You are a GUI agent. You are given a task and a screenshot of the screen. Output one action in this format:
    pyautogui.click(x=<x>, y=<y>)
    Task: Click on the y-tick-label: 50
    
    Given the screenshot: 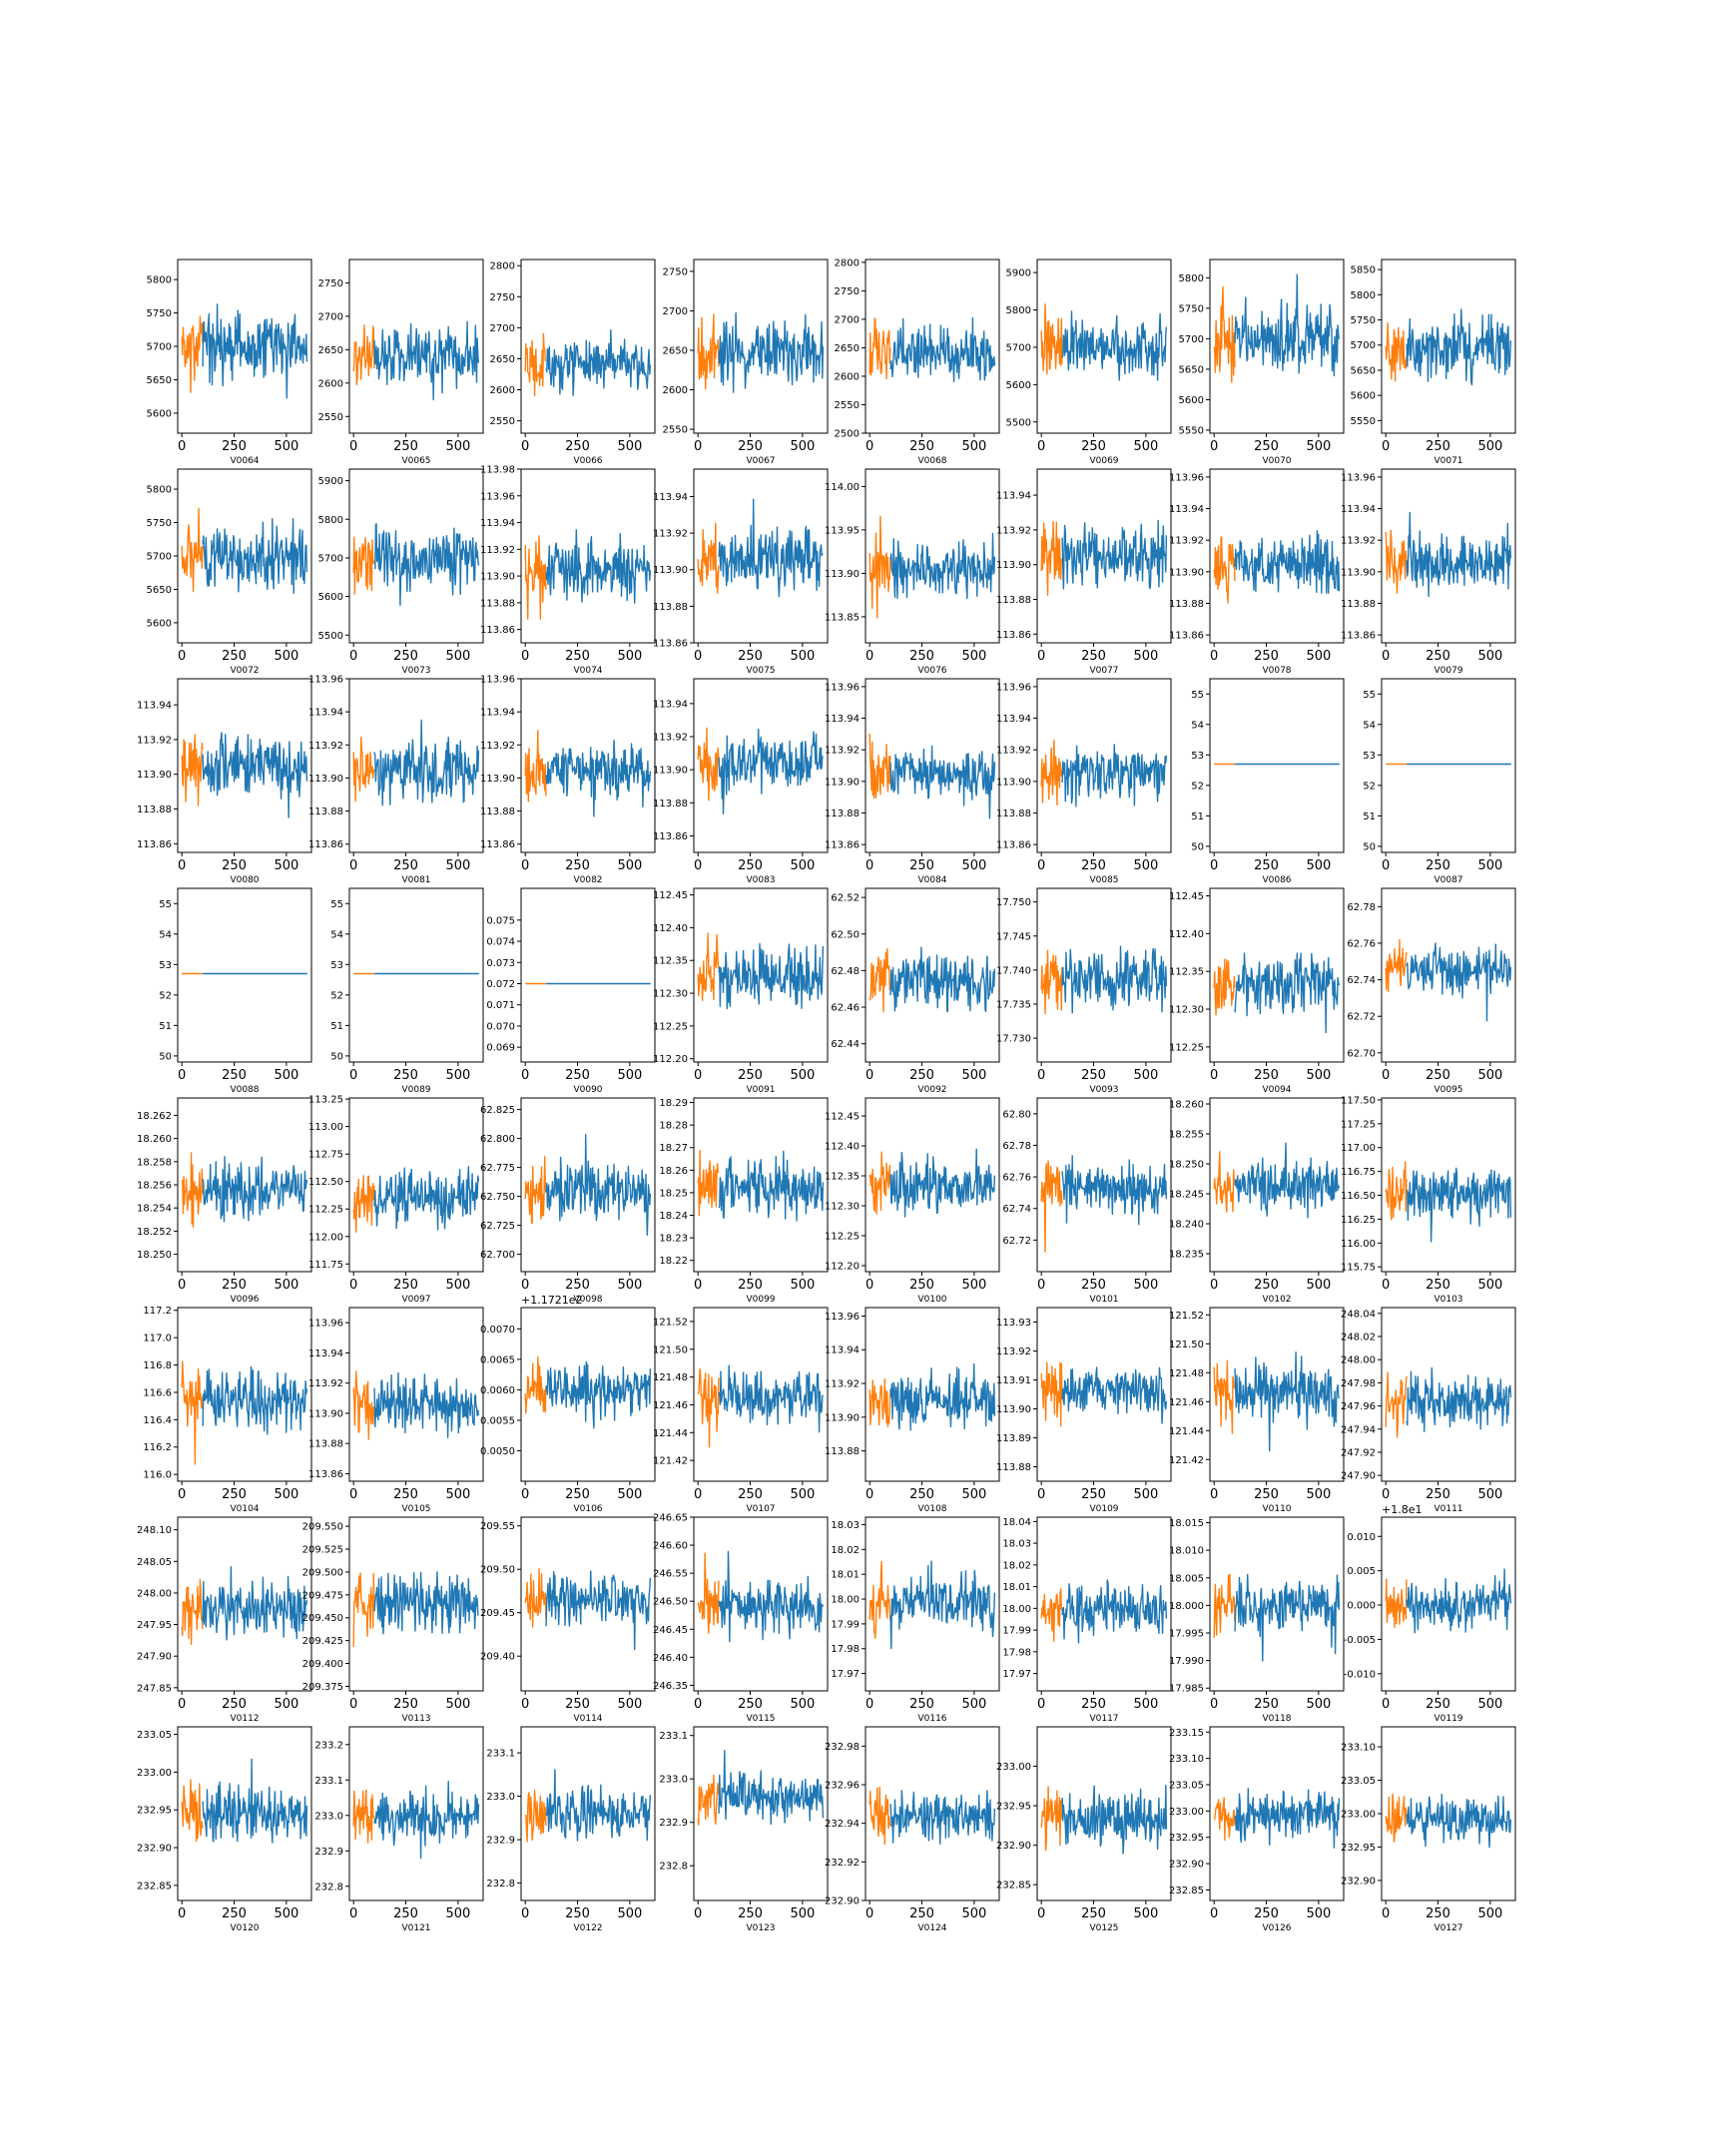 What is the action you would take?
    pyautogui.click(x=1369, y=846)
    